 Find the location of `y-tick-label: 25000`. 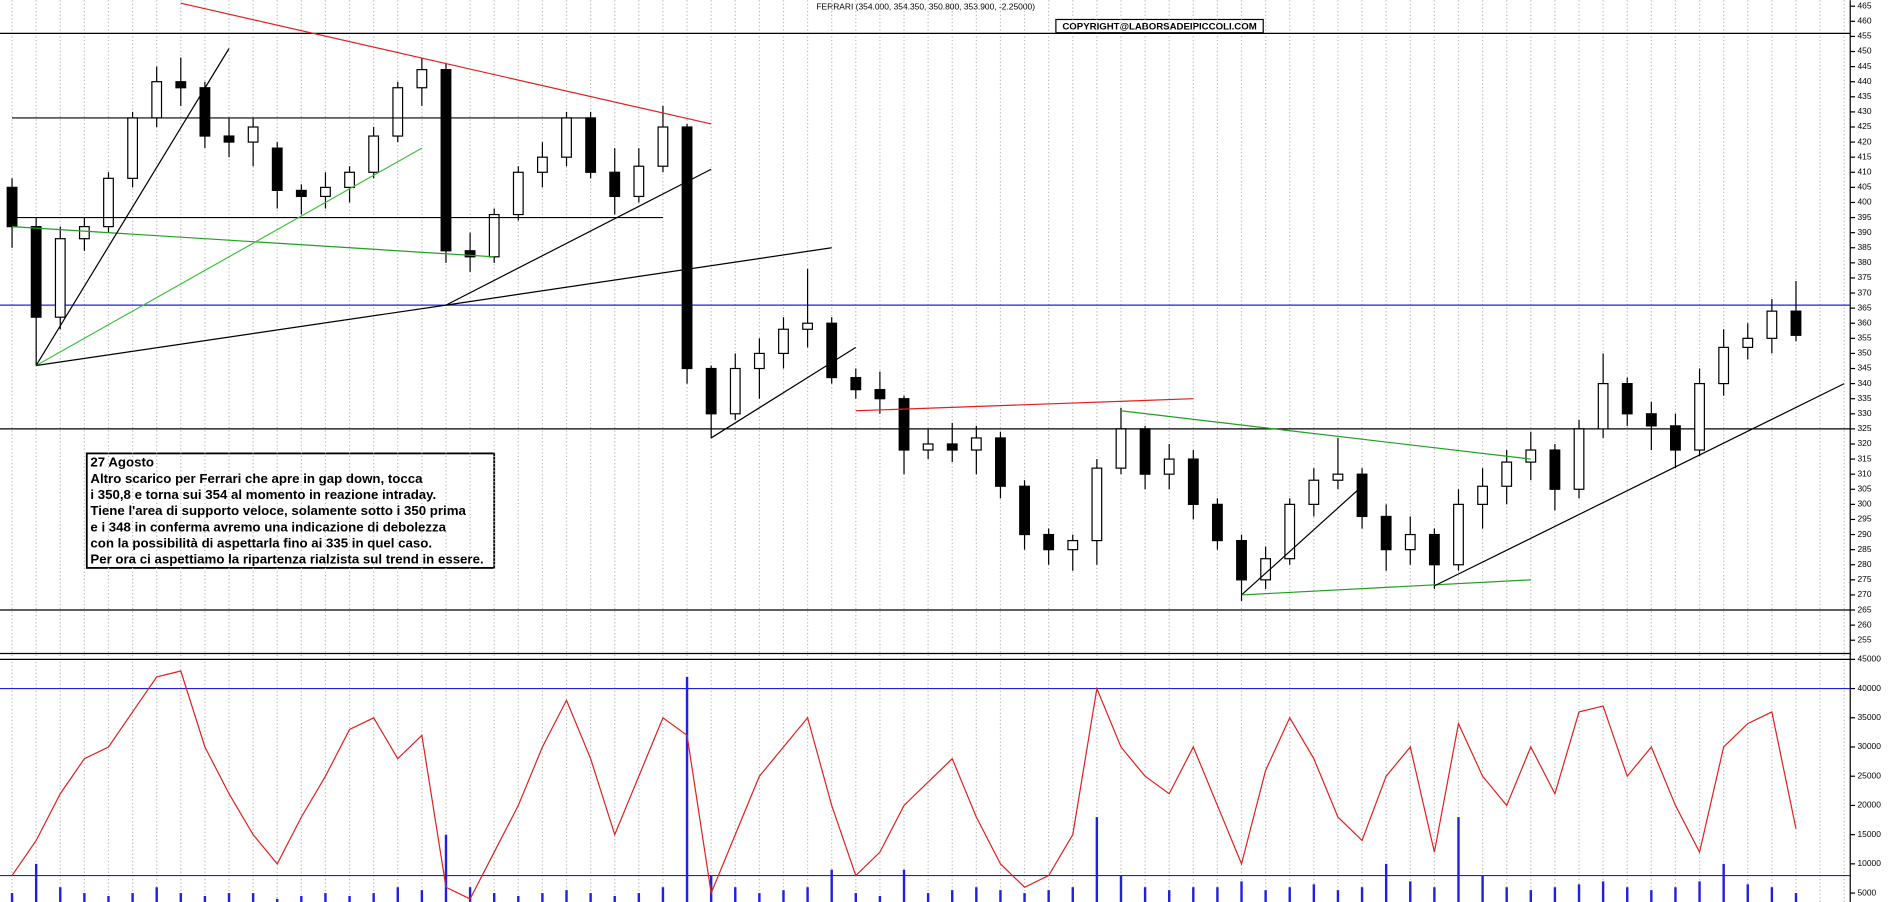

y-tick-label: 25000 is located at coordinates (1869, 775).